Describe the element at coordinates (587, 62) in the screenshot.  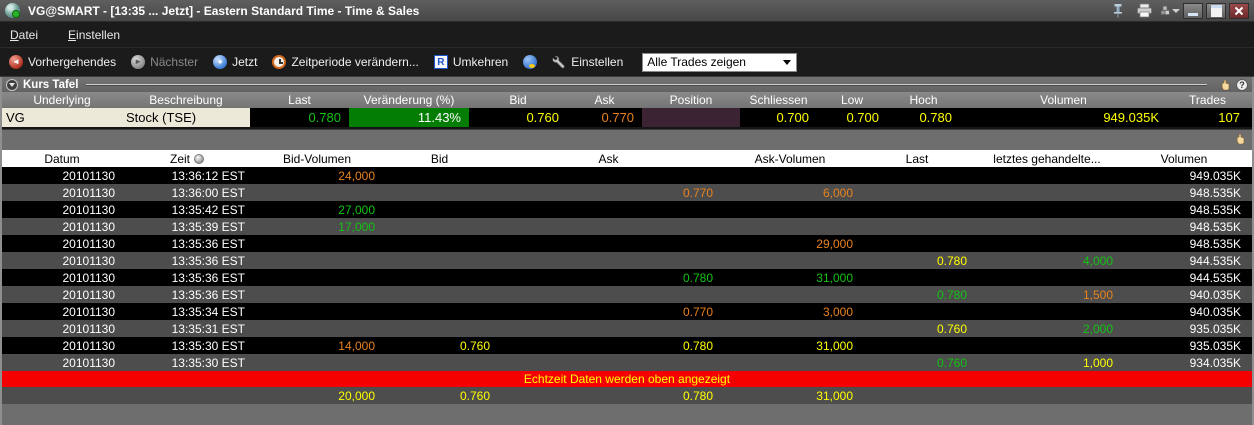
I see `settings-button: Einstellen` at that location.